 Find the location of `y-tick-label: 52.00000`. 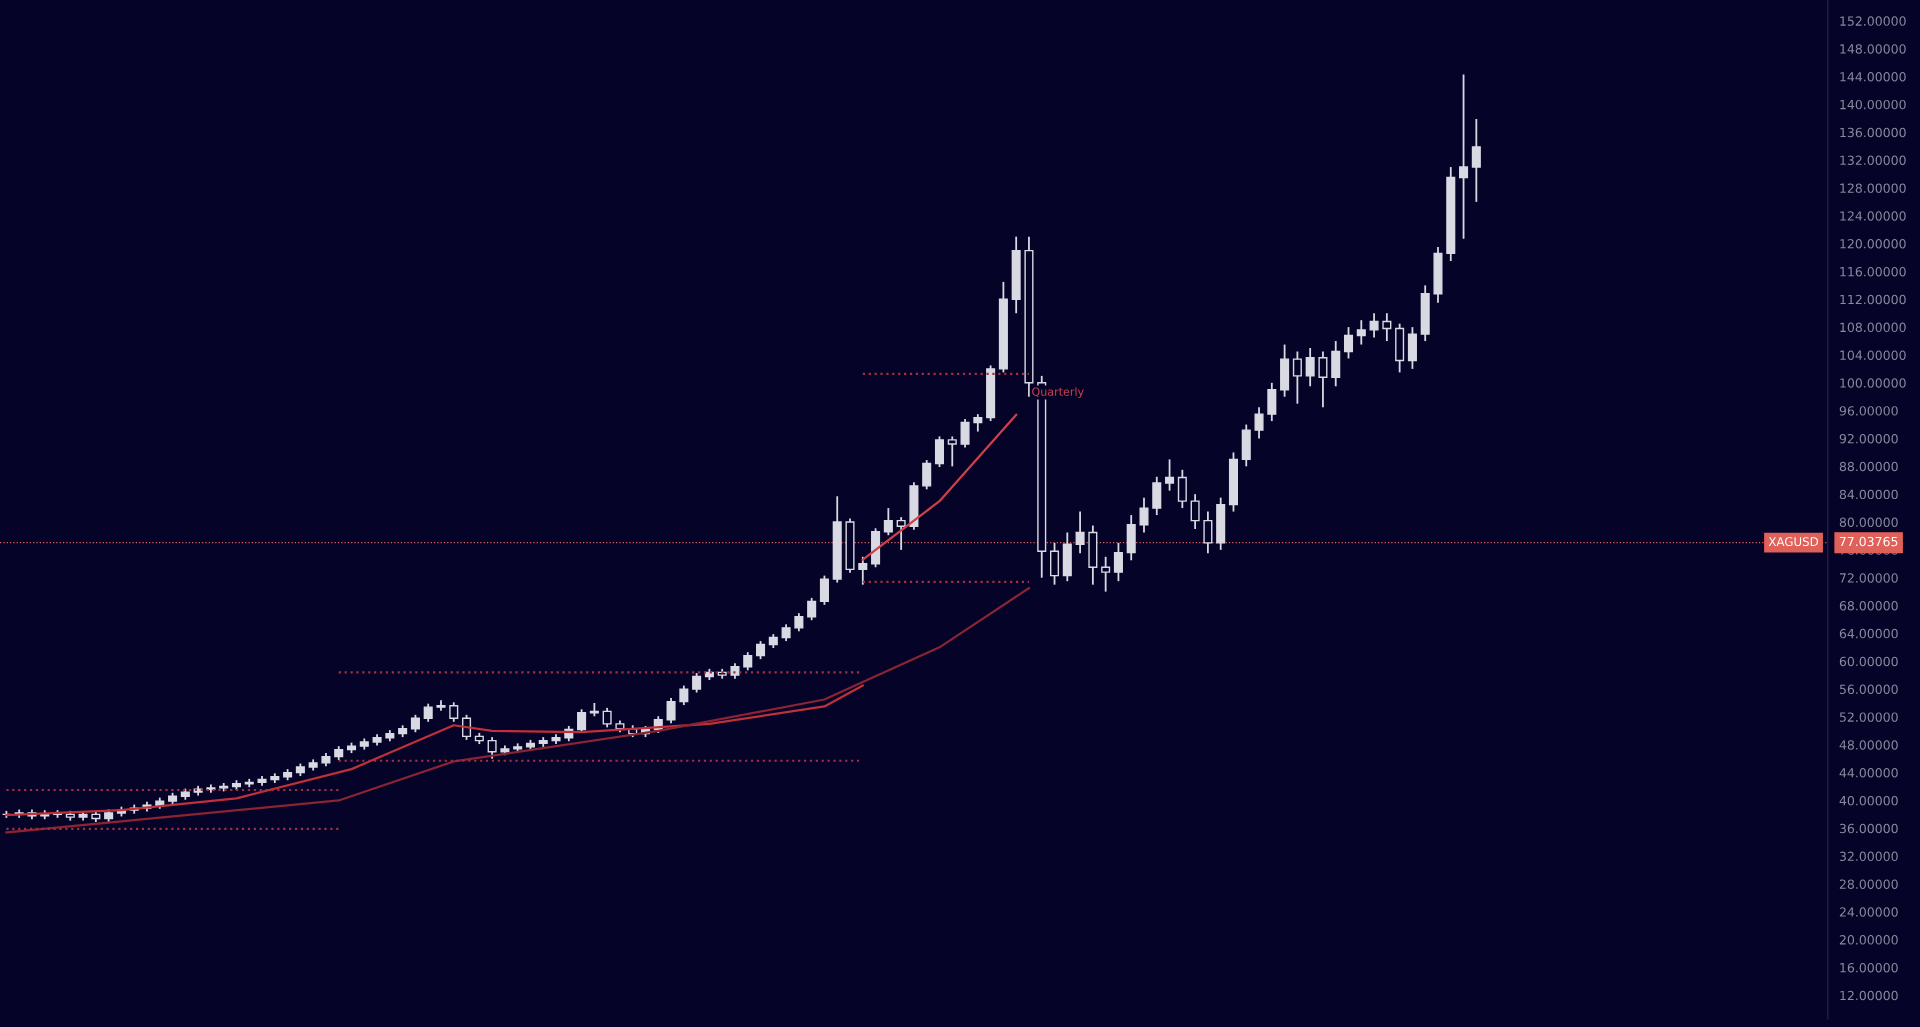

y-tick-label: 52.00000 is located at coordinates (1868, 717).